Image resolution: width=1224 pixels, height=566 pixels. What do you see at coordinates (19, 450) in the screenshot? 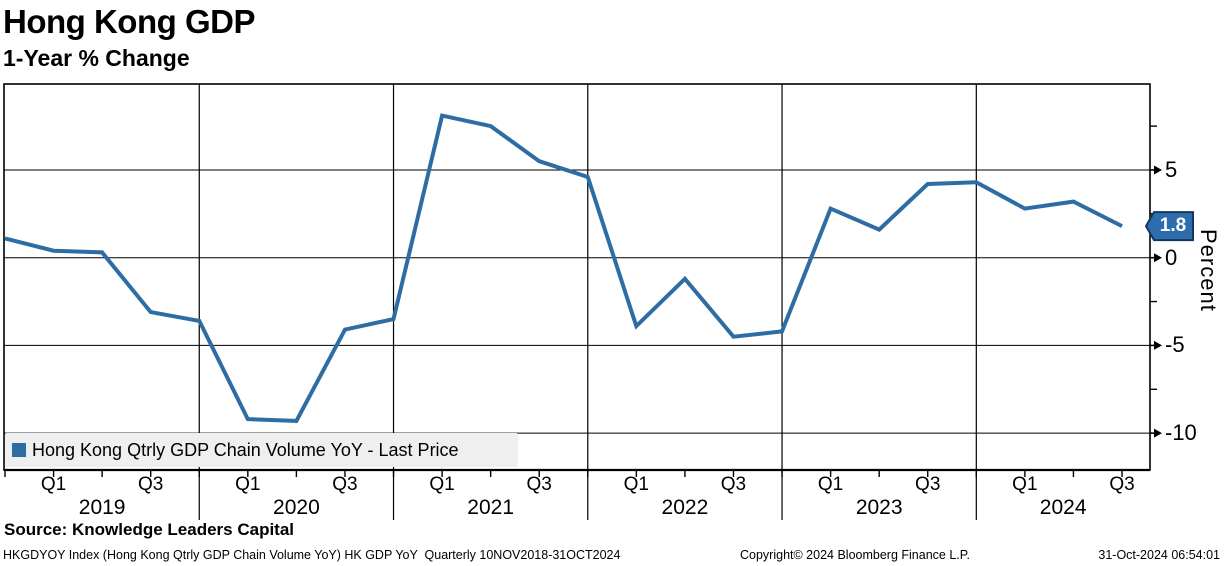
I see `legend-swatch-icon` at bounding box center [19, 450].